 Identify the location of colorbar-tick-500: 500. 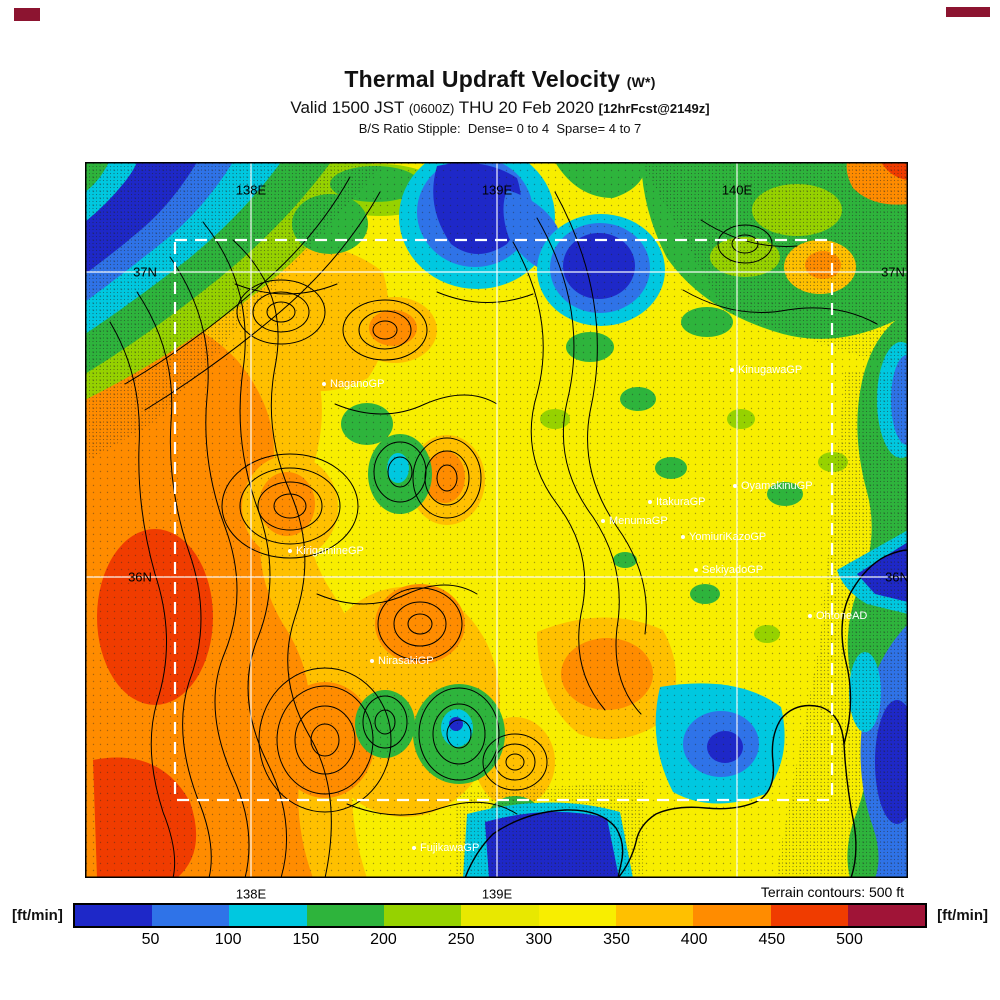
(849, 939).